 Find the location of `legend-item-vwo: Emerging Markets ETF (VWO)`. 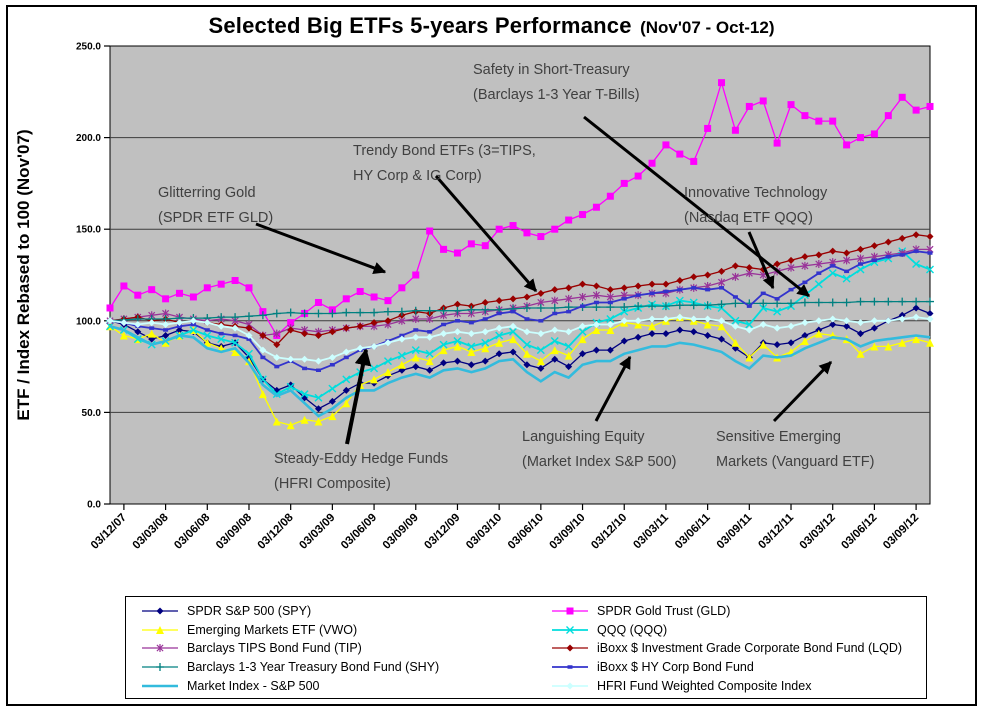

legend-item-vwo: Emerging Markets ETF (VWO) is located at coordinates (289, 630).